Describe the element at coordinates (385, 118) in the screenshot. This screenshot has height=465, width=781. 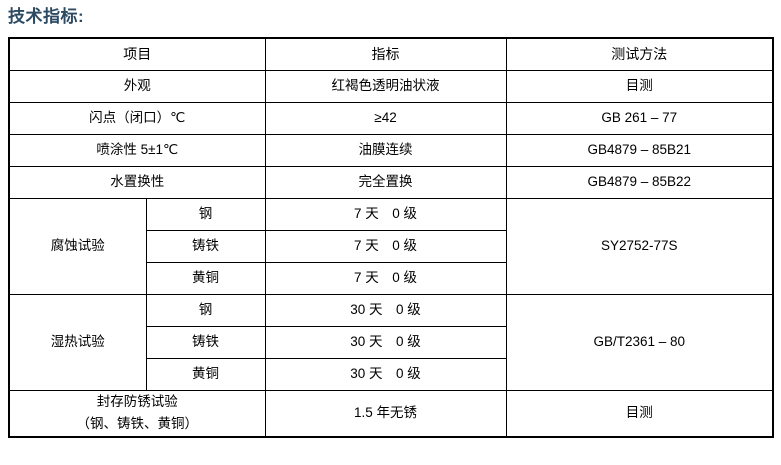
I see `cell-index: ≥42` at that location.